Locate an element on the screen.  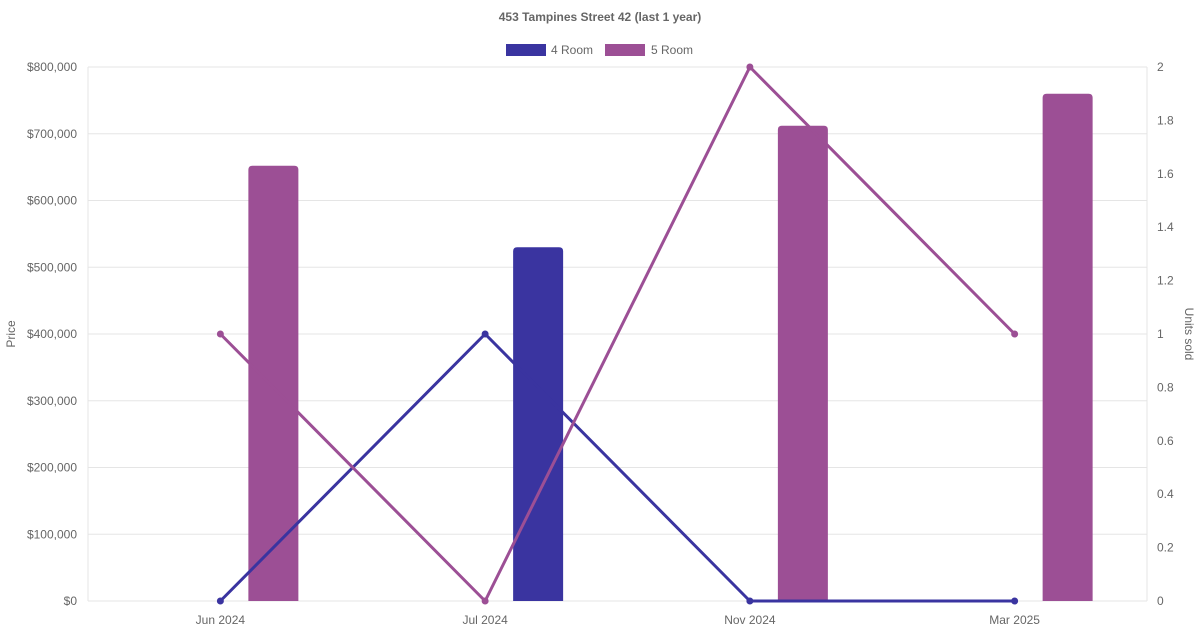
chart-title: 453 Tampines Street 42 (last 1 year) is located at coordinates (600, 17).